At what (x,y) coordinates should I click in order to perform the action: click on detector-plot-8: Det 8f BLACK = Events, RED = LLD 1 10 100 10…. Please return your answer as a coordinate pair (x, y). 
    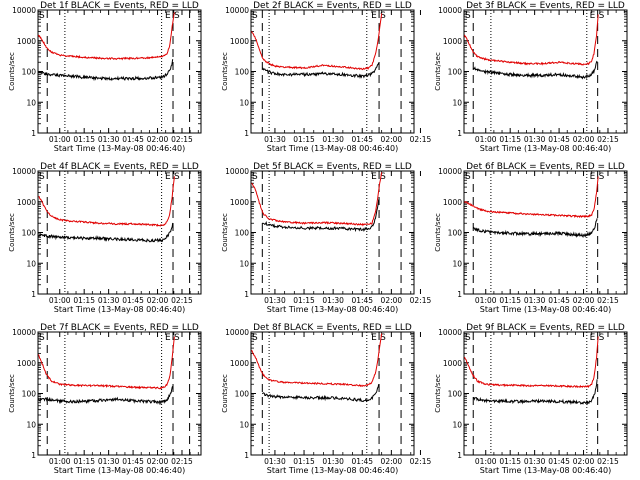
    Looking at the image, I should click on (326, 399).